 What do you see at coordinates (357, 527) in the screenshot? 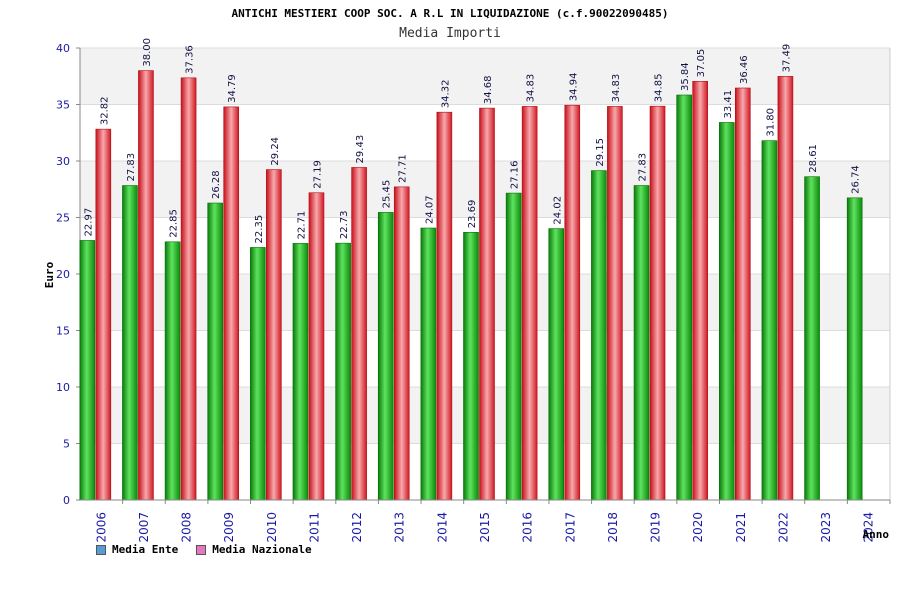
I see `x-tick-label: 2012` at bounding box center [357, 527].